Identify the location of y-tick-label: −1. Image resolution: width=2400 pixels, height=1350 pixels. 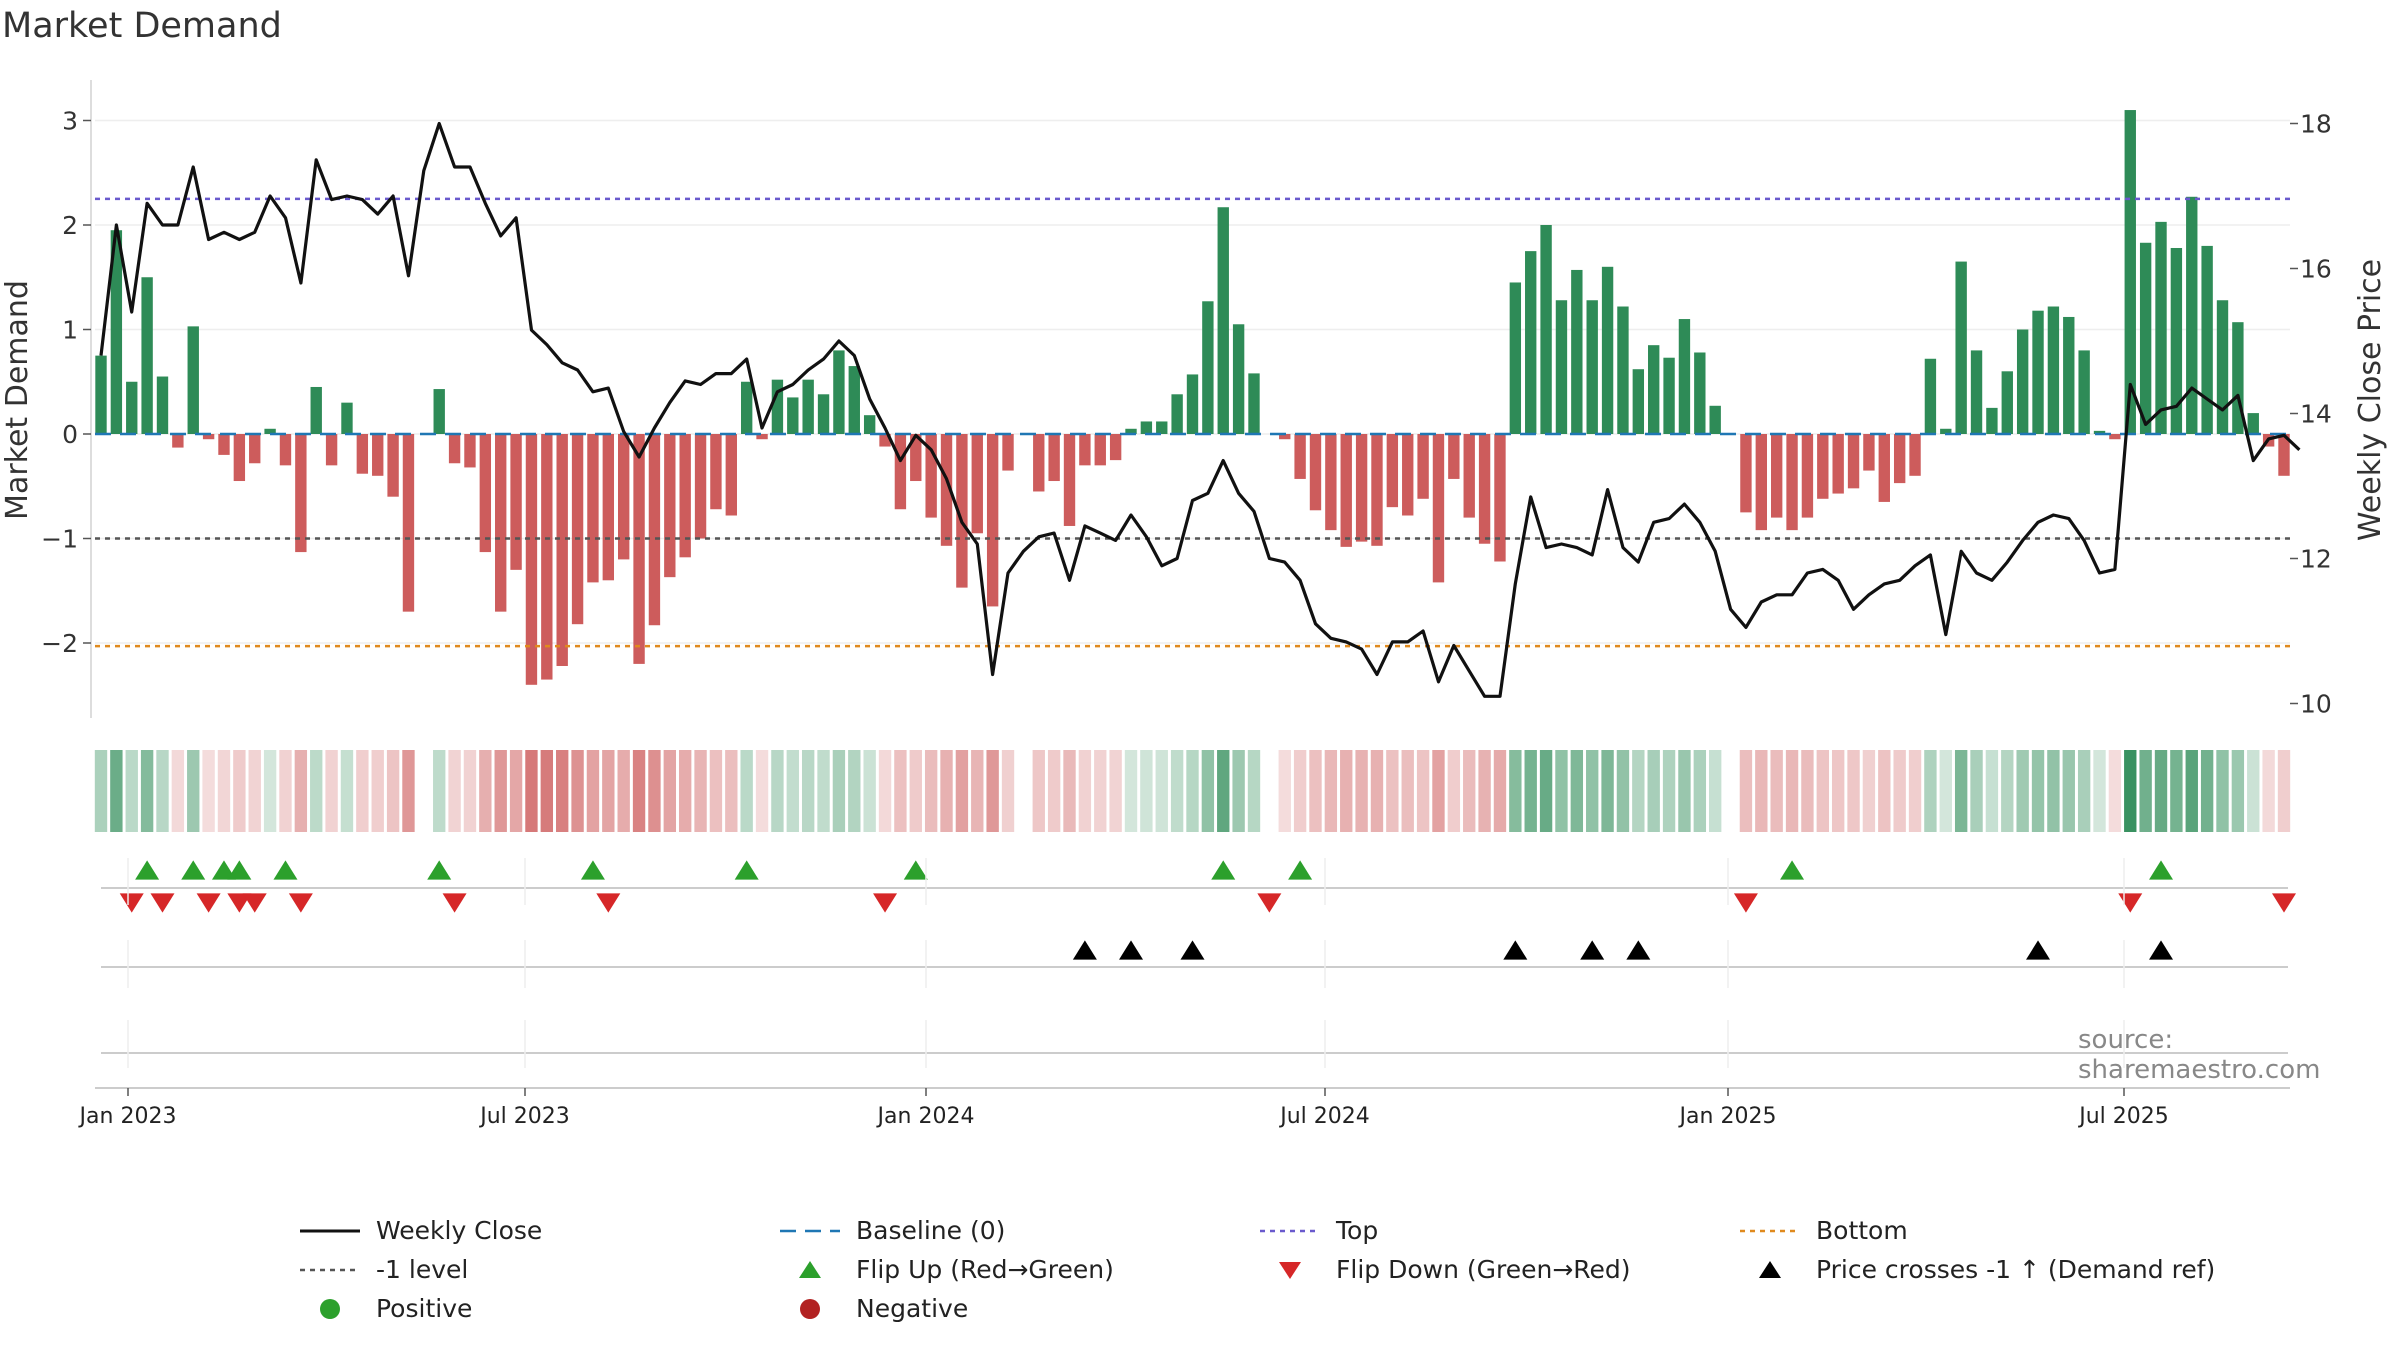
(59, 539).